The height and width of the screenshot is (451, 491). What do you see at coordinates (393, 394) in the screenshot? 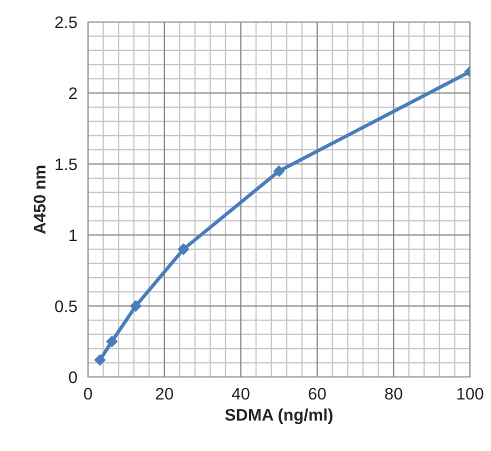
I see `x-tick-label: 80` at bounding box center [393, 394].